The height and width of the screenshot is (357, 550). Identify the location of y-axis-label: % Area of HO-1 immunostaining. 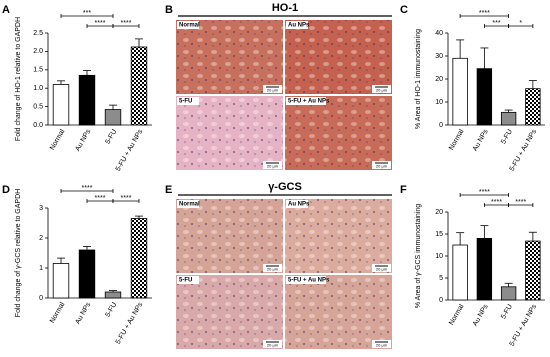
(418, 79).